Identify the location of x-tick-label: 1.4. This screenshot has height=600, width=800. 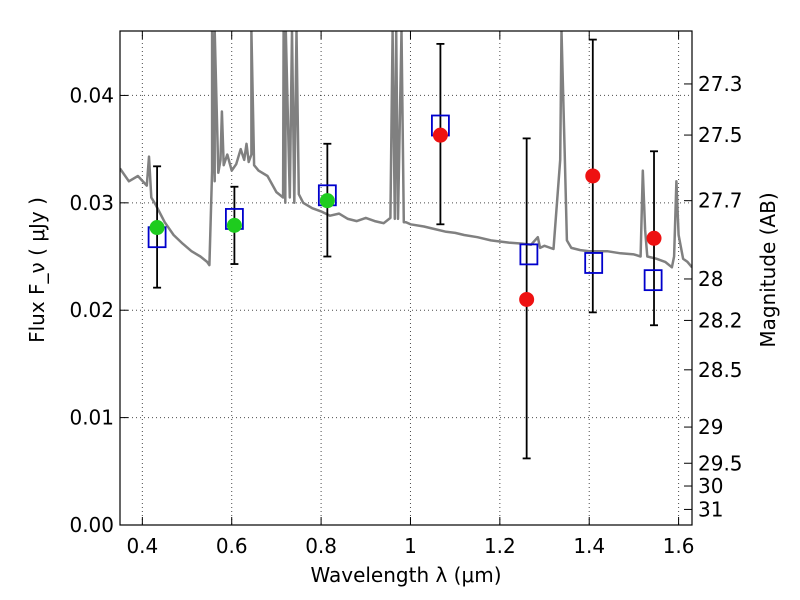
(589, 546).